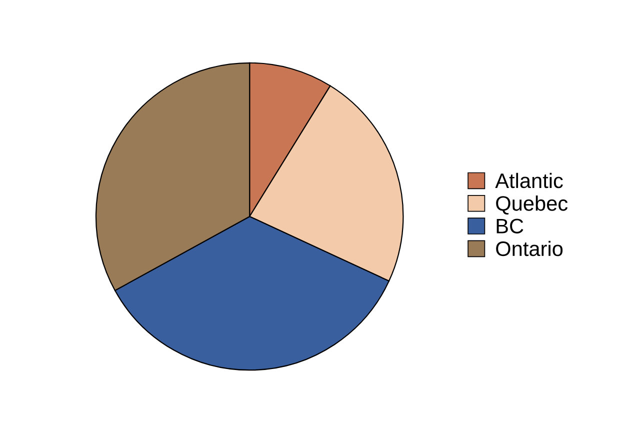 The height and width of the screenshot is (433, 640). What do you see at coordinates (529, 248) in the screenshot?
I see `legend-label: Ontario` at bounding box center [529, 248].